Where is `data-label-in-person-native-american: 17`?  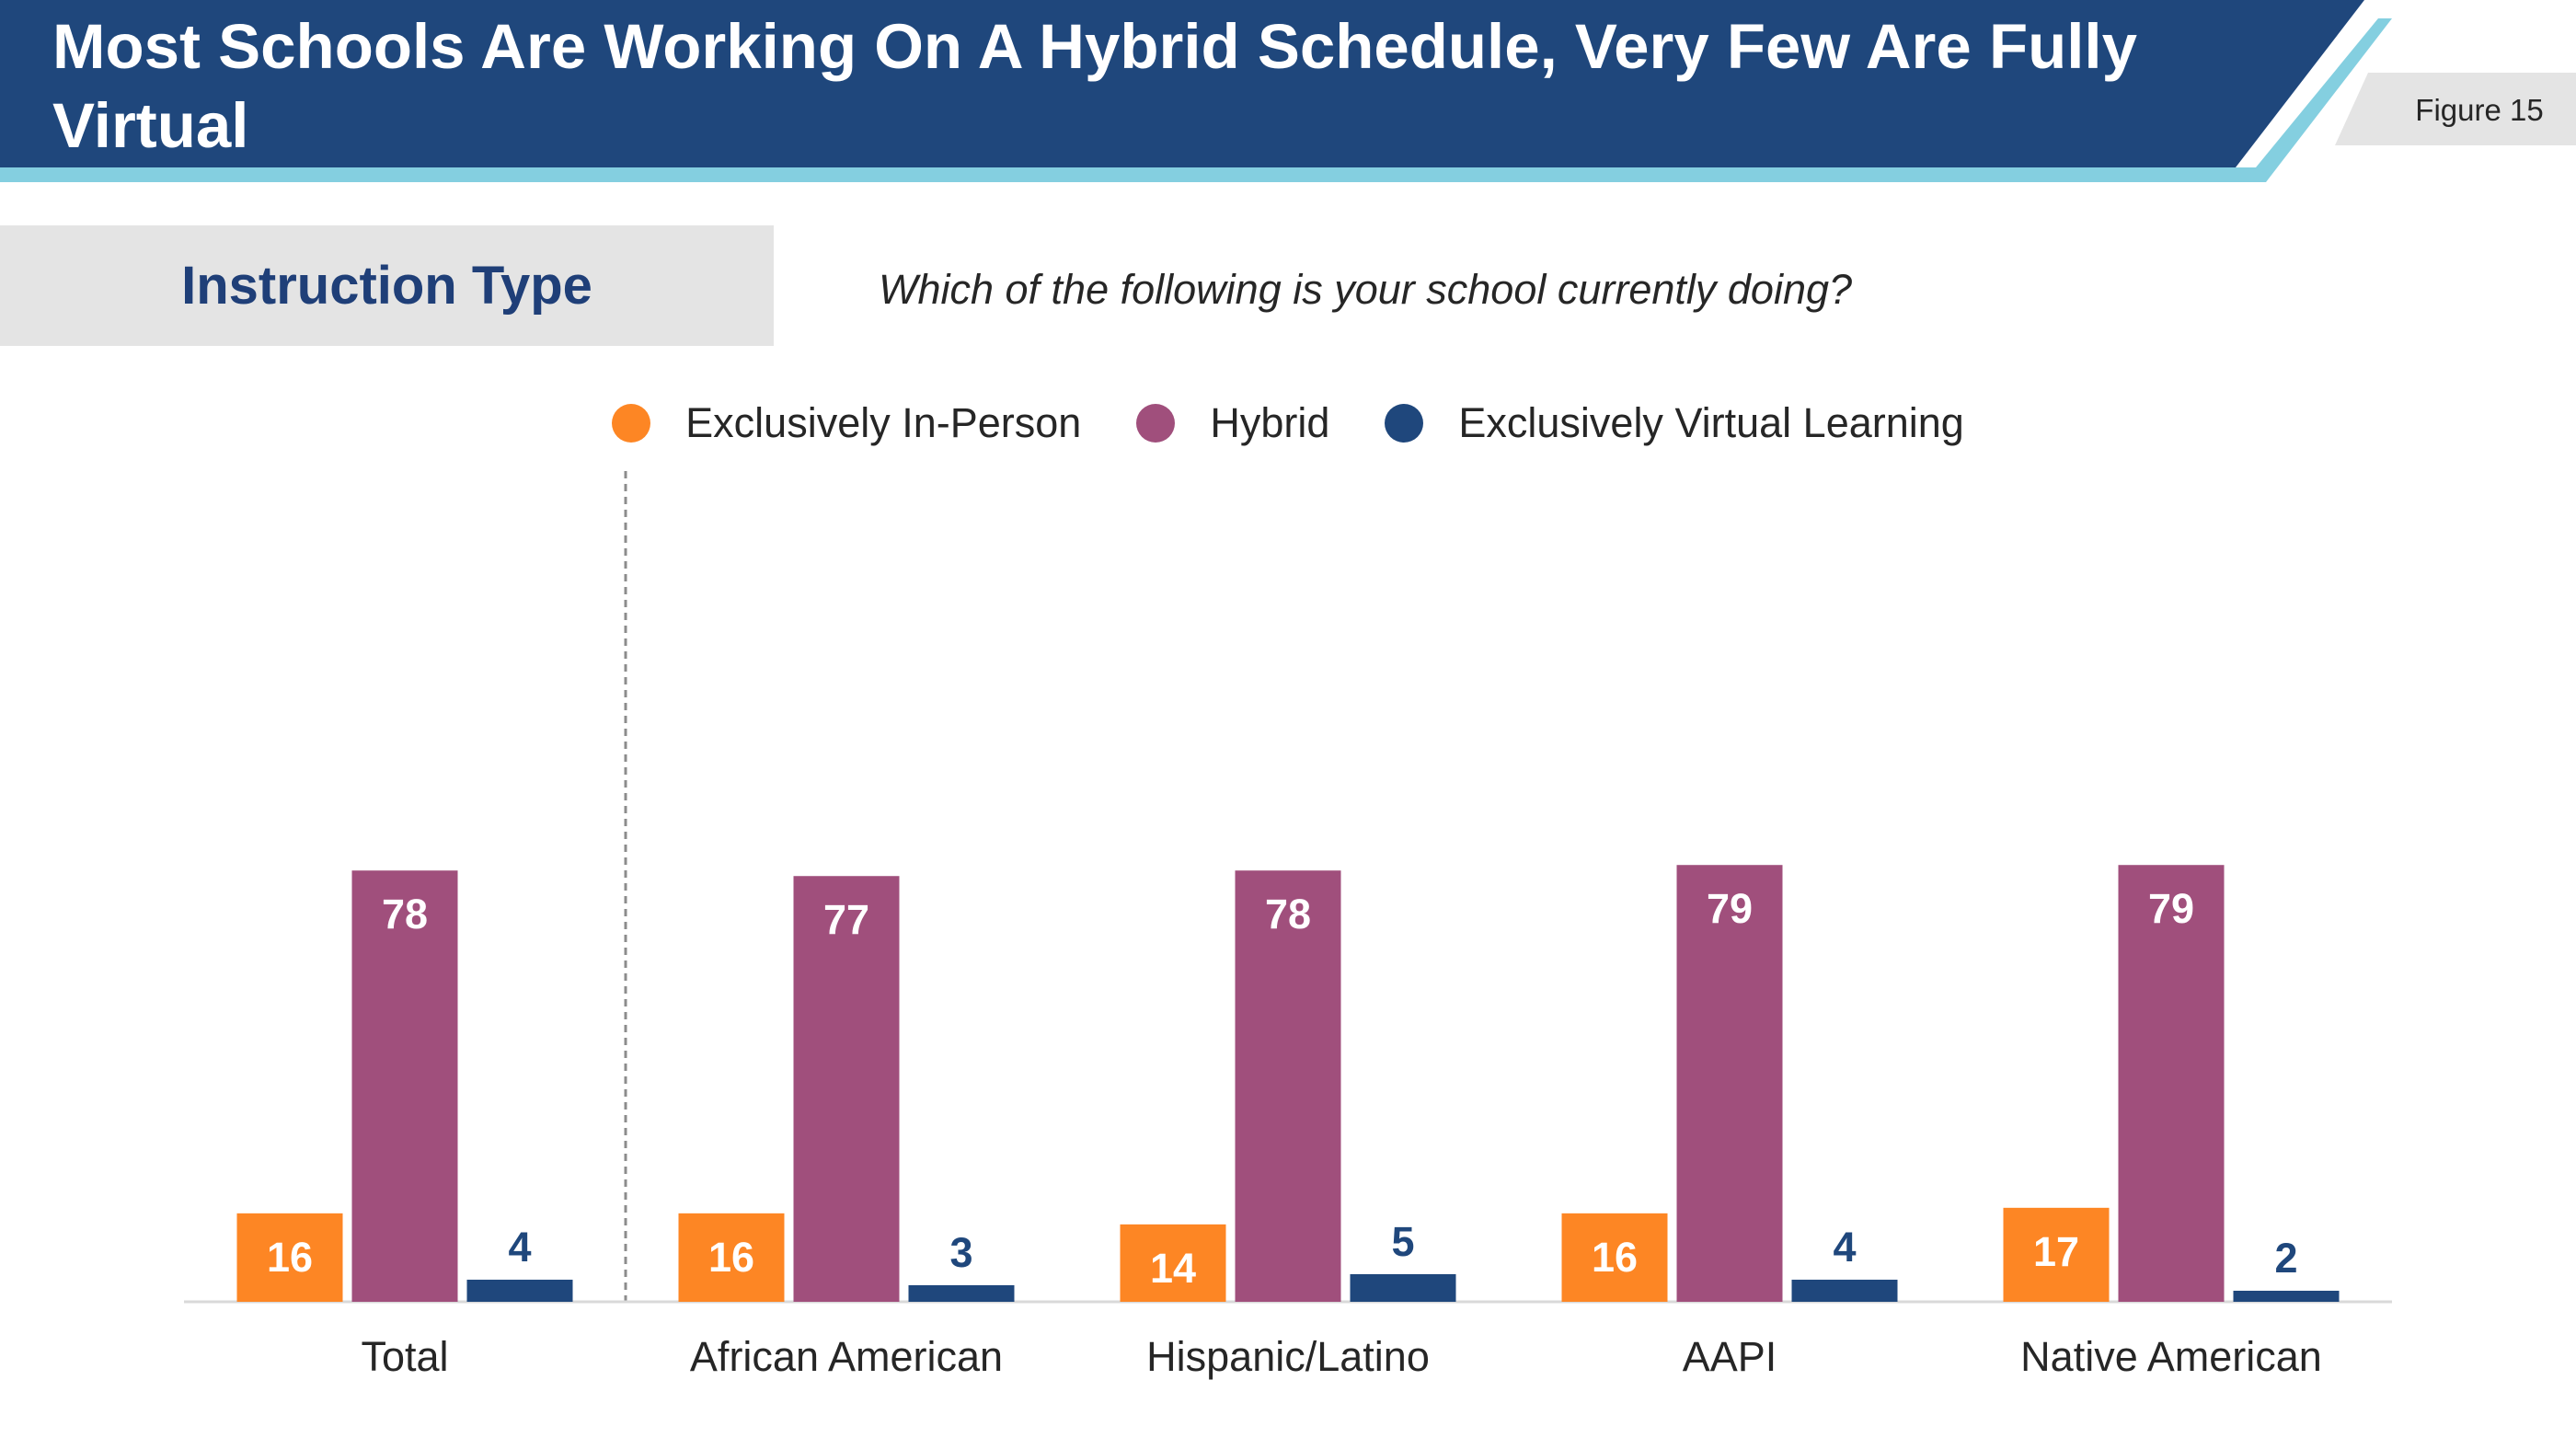 data-label-in-person-native-american: 17 is located at coordinates (2056, 1251).